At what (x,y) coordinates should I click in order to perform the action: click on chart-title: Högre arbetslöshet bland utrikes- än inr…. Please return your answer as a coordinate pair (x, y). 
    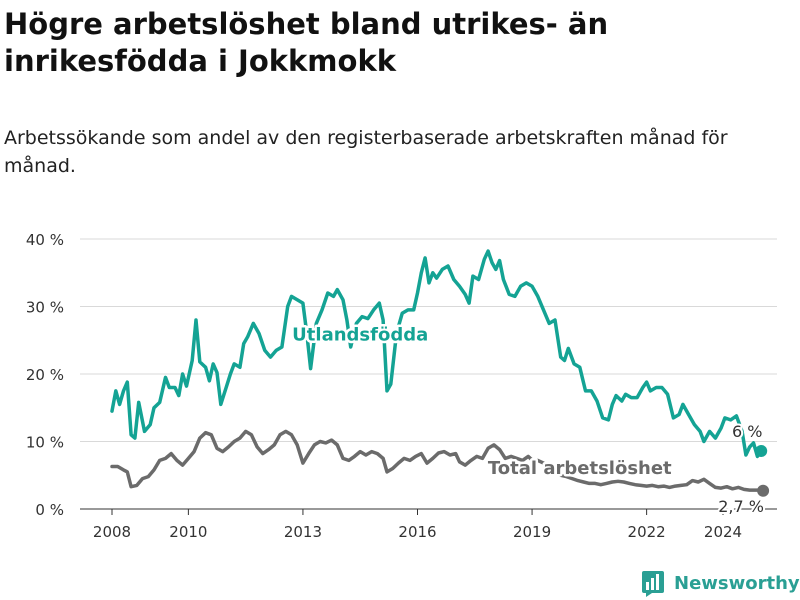
    Looking at the image, I should click on (306, 42).